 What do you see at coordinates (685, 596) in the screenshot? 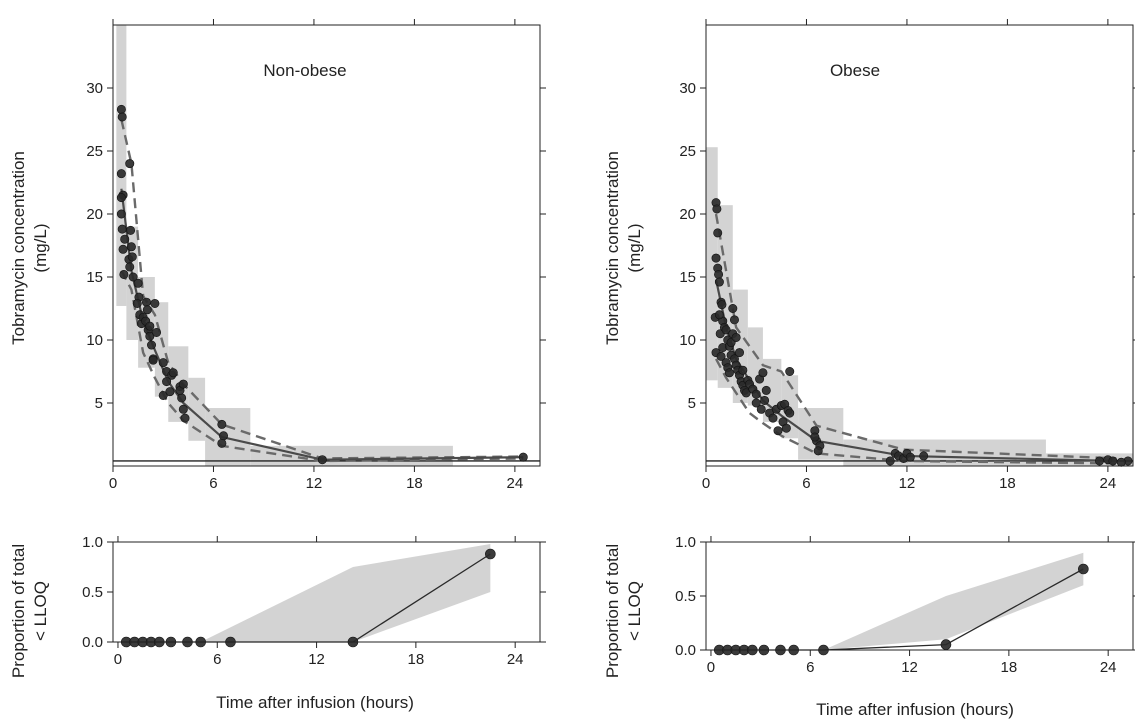
I see `y-tick-label: 0.5` at bounding box center [685, 596].